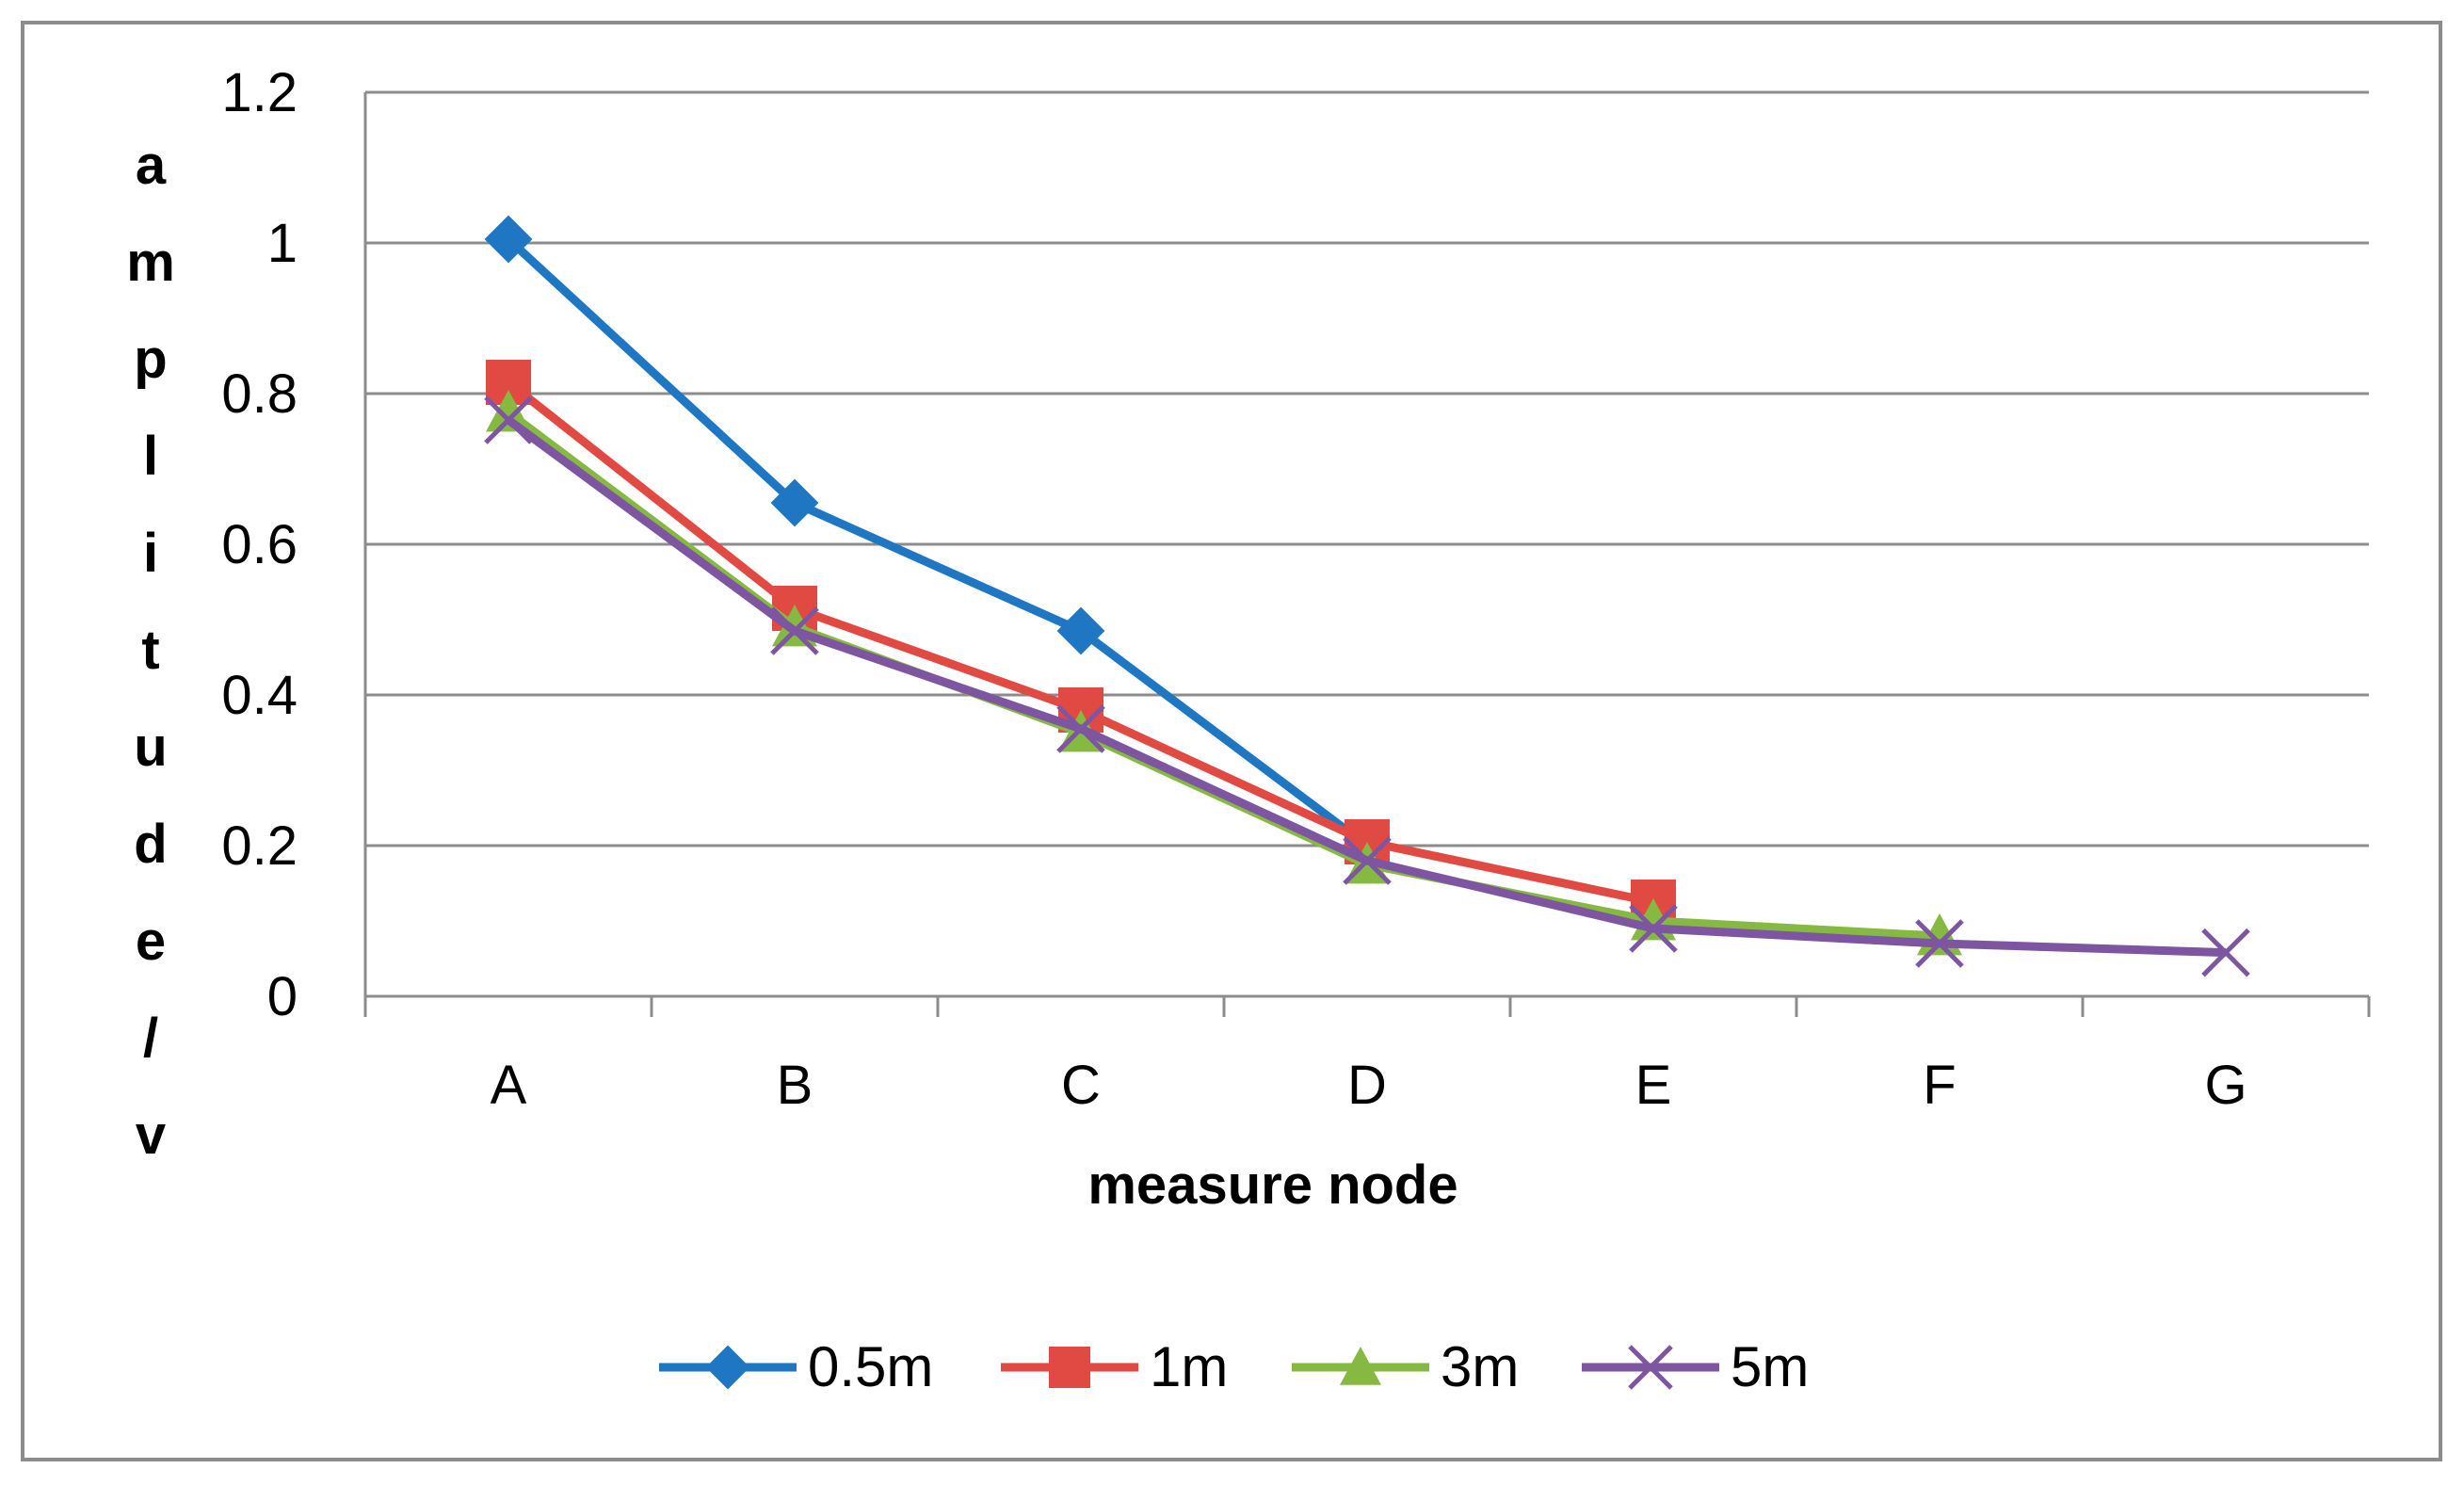 The height and width of the screenshot is (1485, 2464). What do you see at coordinates (1069, 1367) in the screenshot?
I see `legend-marker-1m` at bounding box center [1069, 1367].